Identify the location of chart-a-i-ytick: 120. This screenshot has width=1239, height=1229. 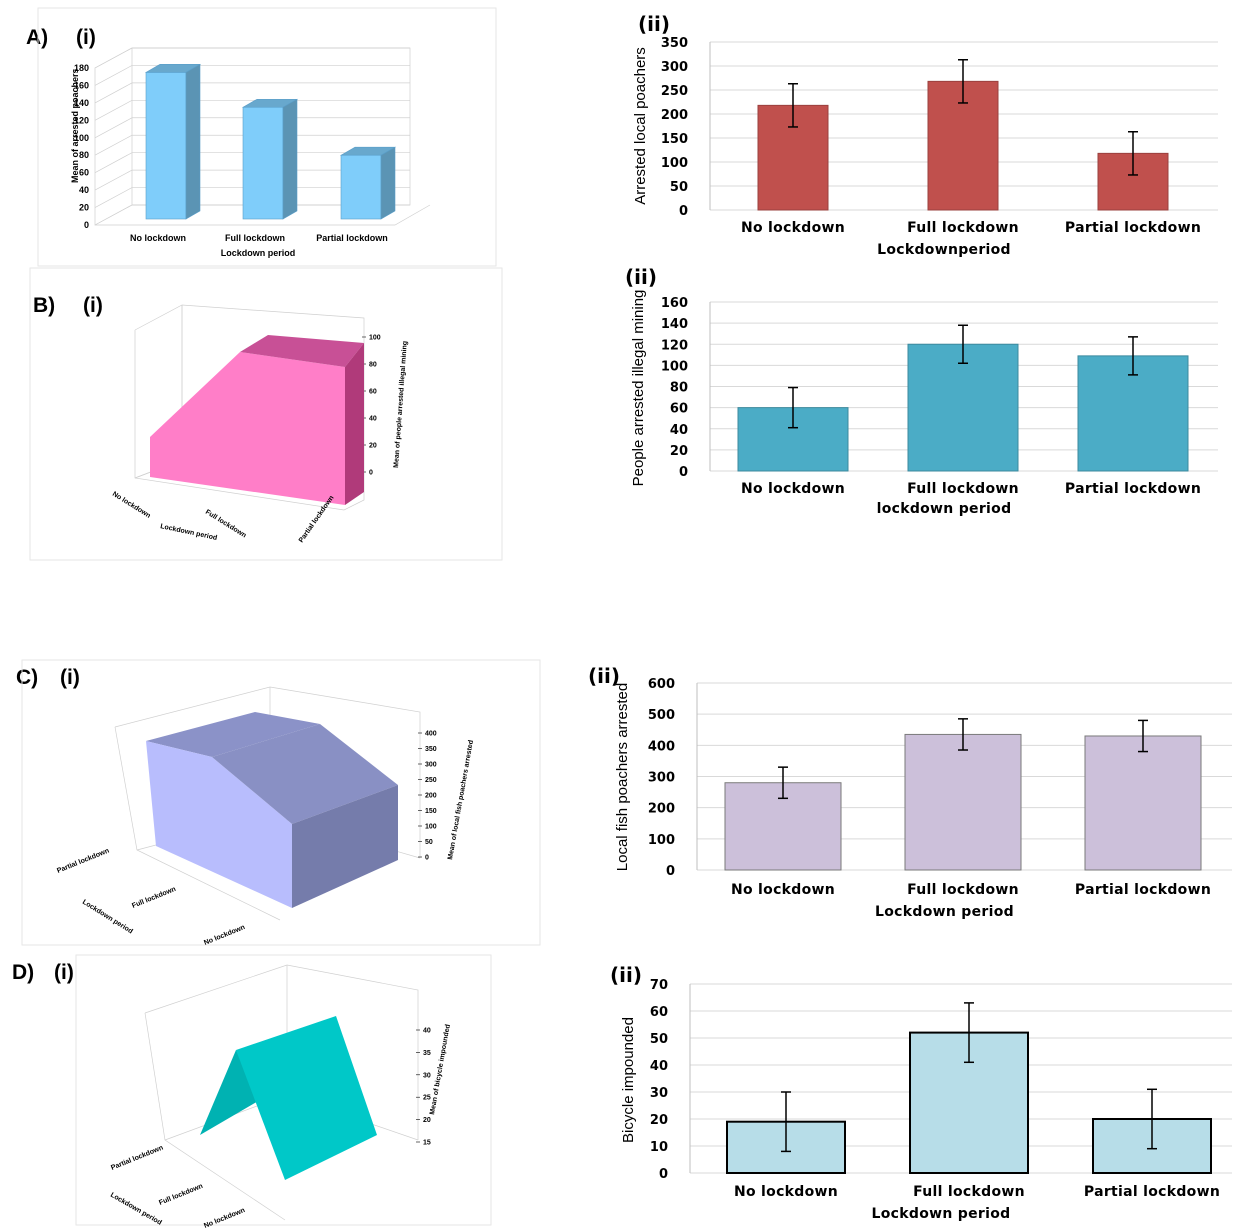
(81, 120).